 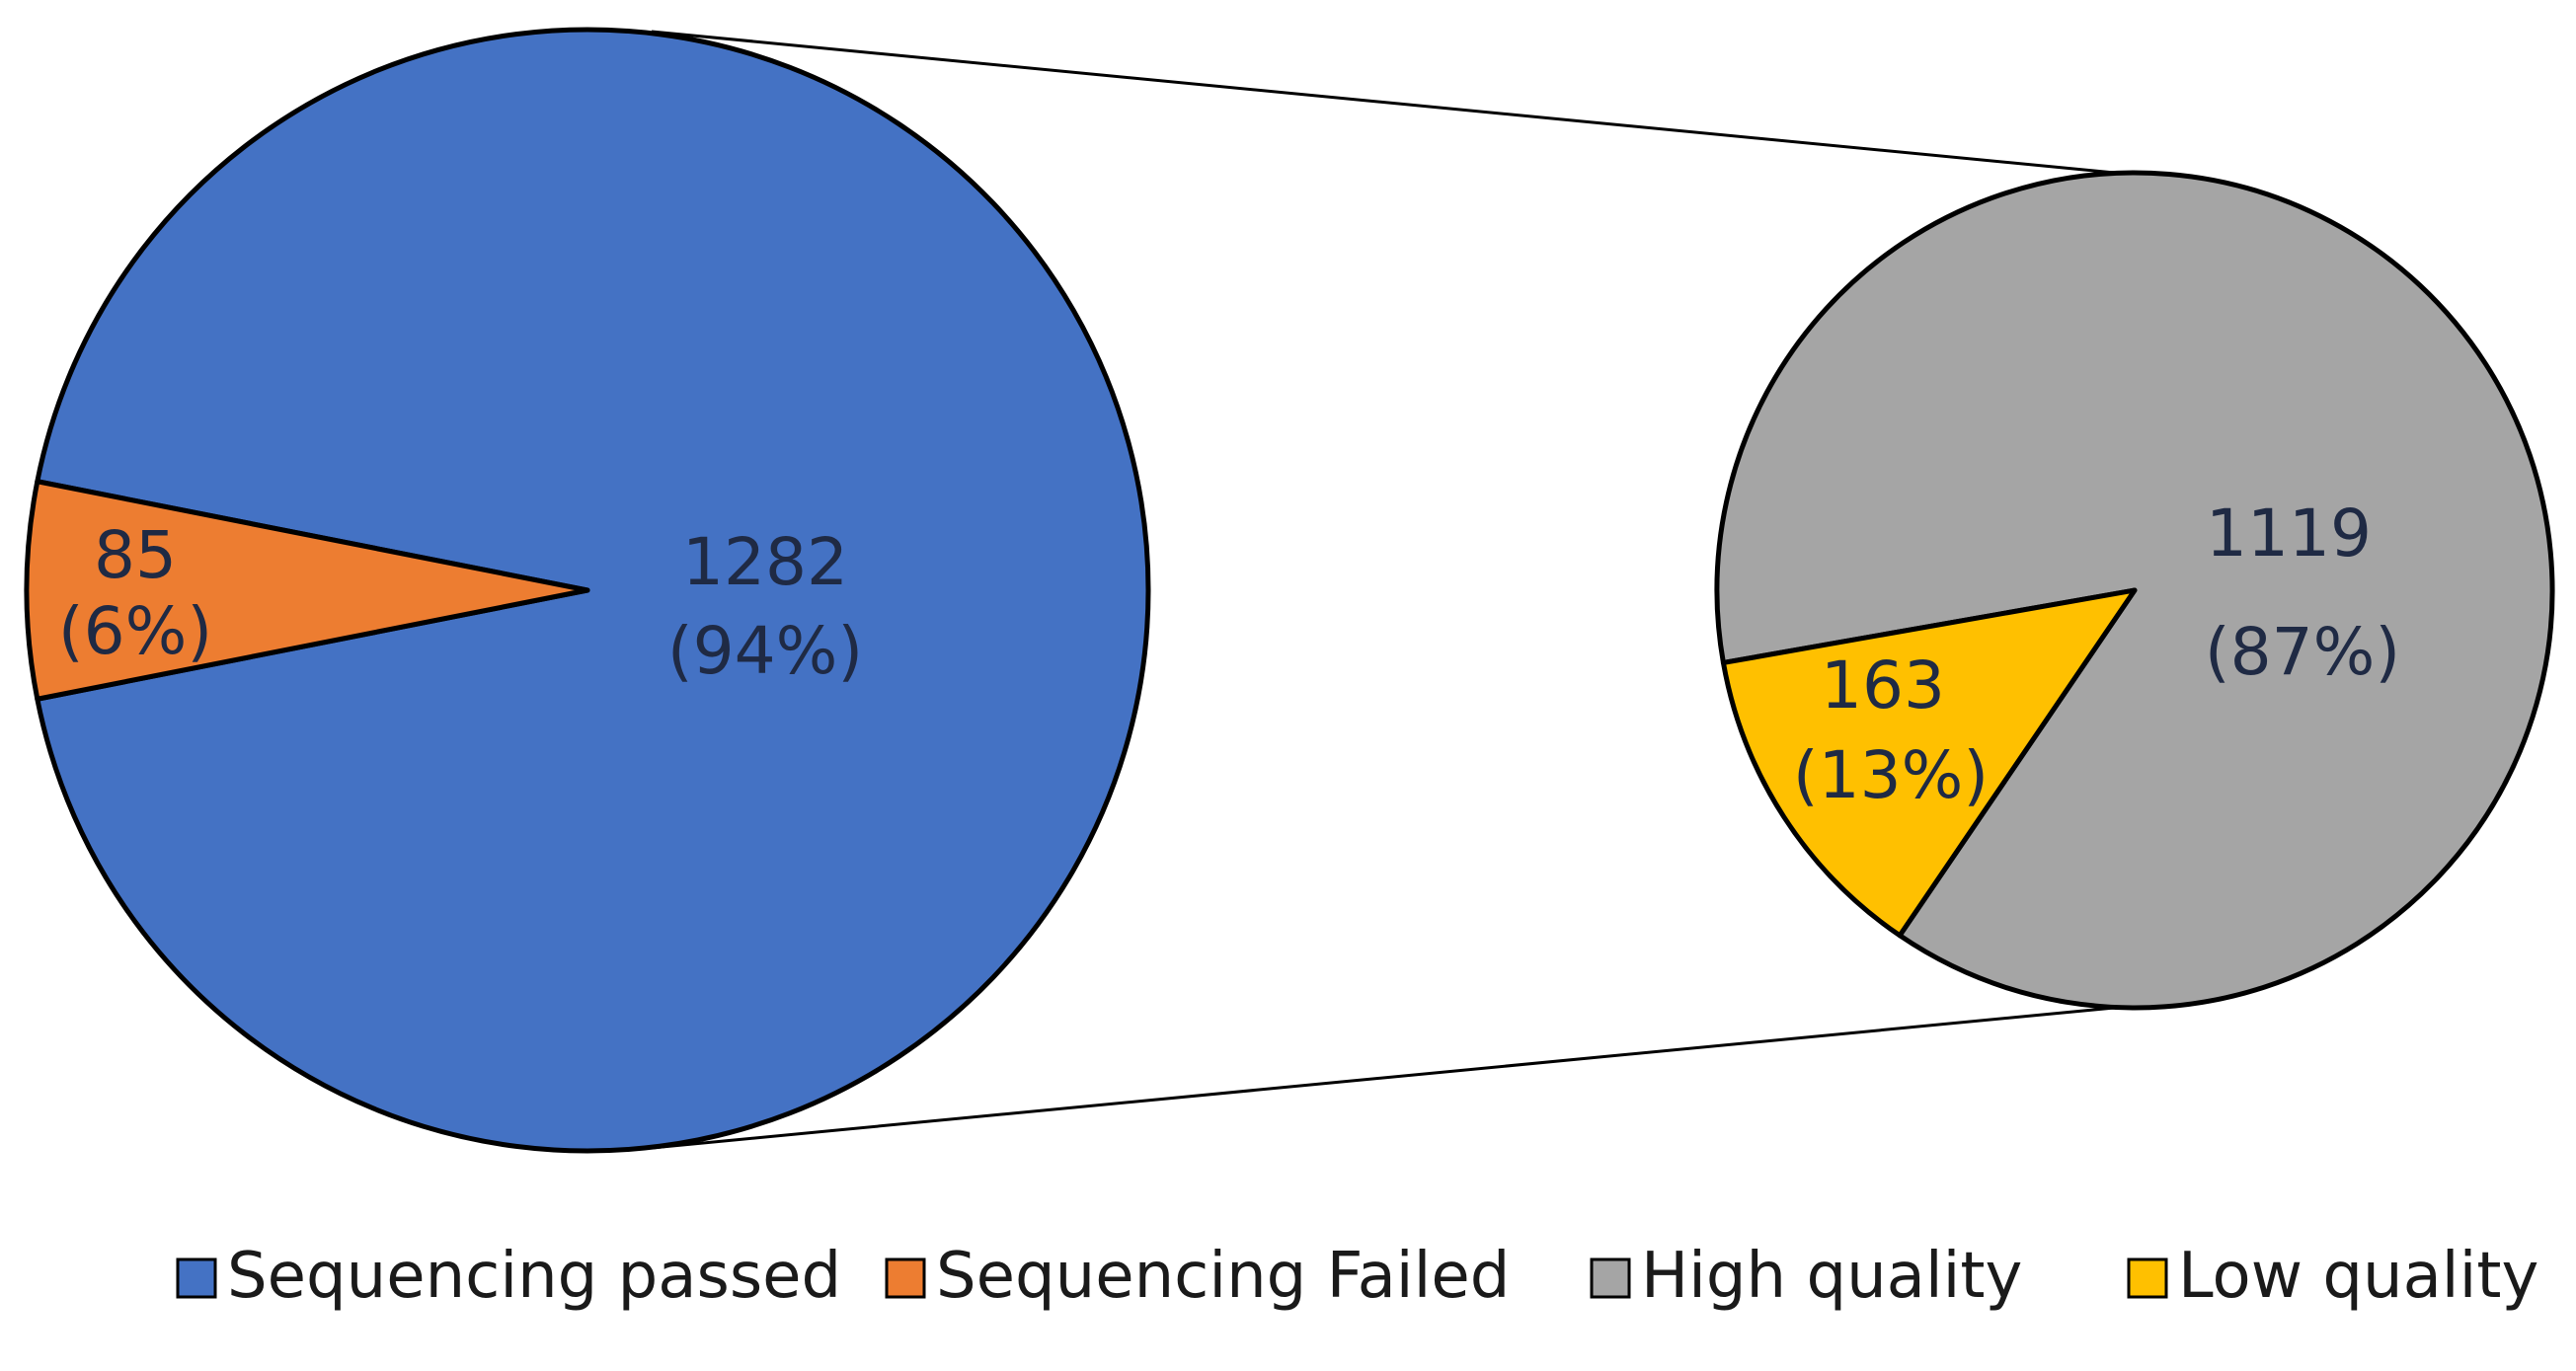 I want to click on legend-label: High quality, so click(x=1831, y=1276).